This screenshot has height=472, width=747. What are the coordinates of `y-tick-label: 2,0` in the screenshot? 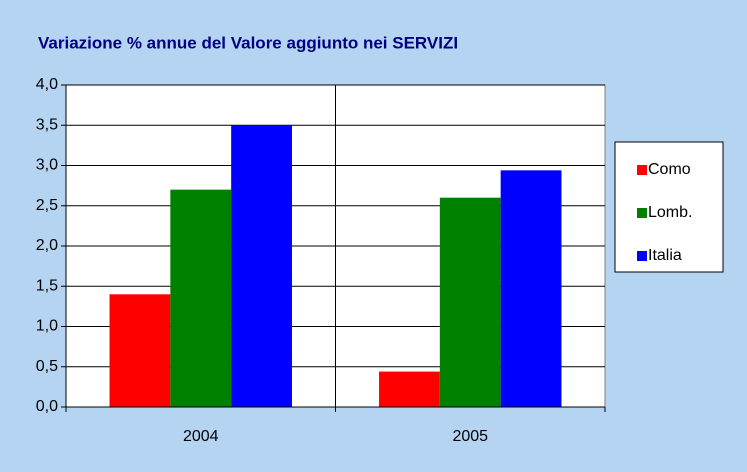 It's located at (47, 245).